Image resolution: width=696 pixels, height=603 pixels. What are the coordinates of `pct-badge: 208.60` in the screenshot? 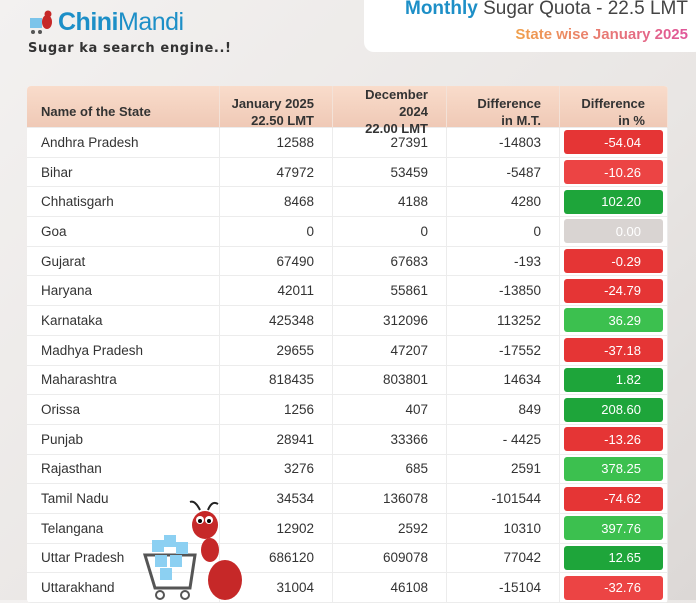 It's located at (613, 409).